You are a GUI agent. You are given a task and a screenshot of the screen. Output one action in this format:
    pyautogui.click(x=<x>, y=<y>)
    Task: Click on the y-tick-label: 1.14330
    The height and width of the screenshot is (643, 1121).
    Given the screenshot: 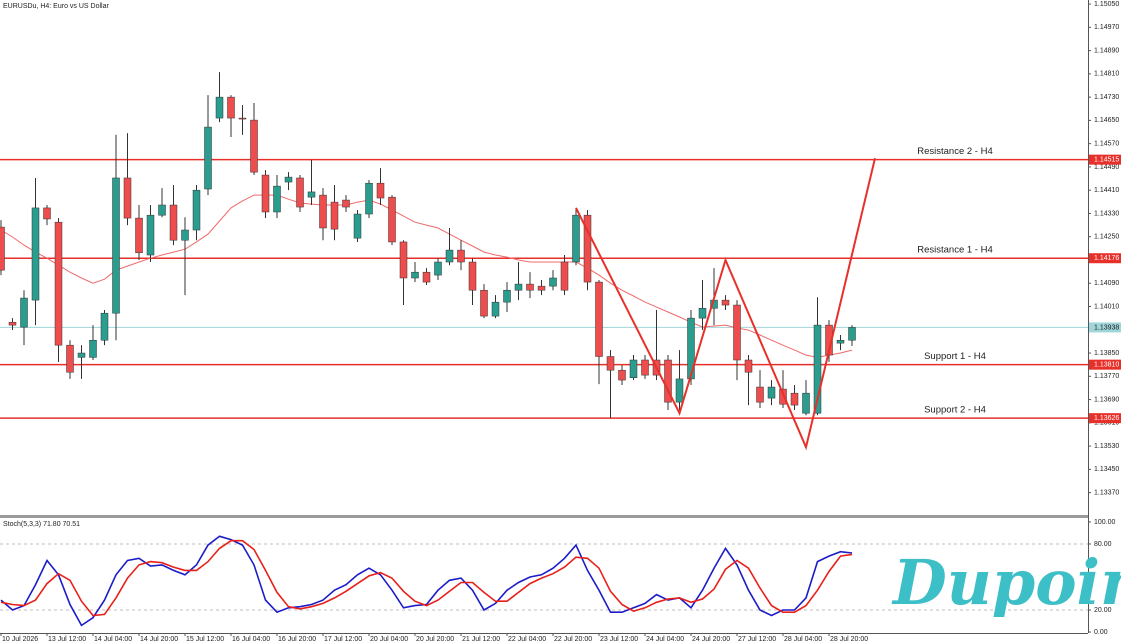 What is the action you would take?
    pyautogui.click(x=1106, y=213)
    